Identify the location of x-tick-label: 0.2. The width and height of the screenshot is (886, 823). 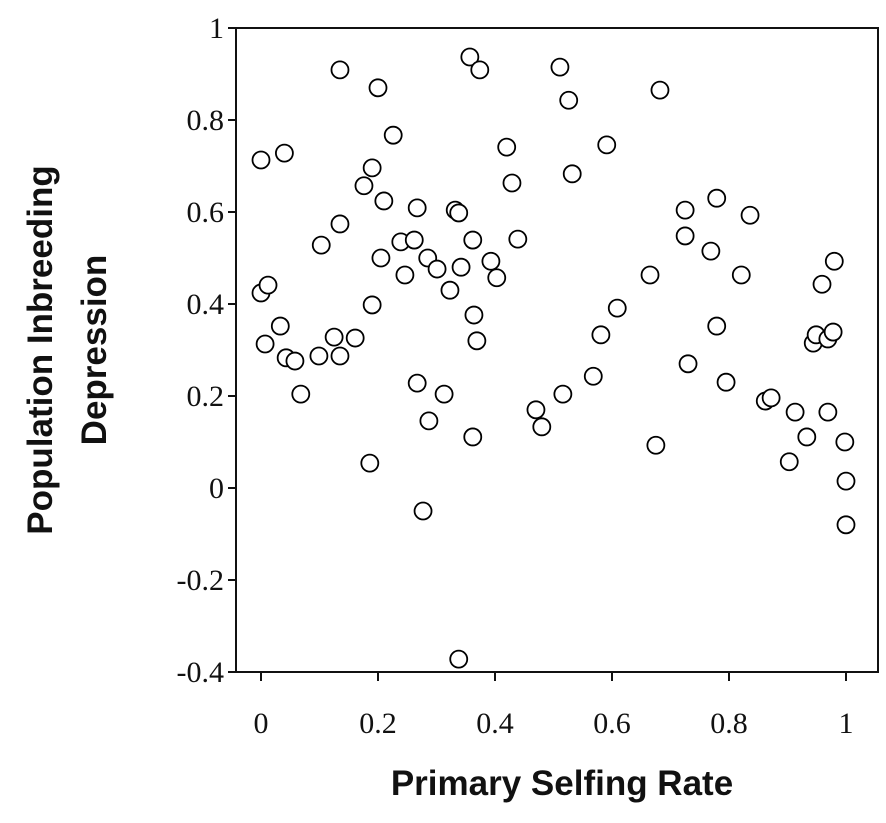
(378, 723).